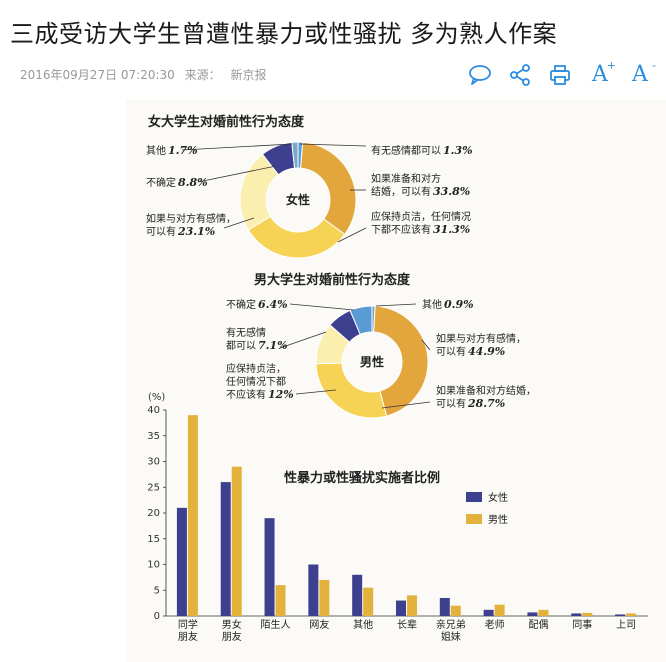 The image size is (666, 662). I want to click on bar-category-label-7: 老师, so click(495, 624).